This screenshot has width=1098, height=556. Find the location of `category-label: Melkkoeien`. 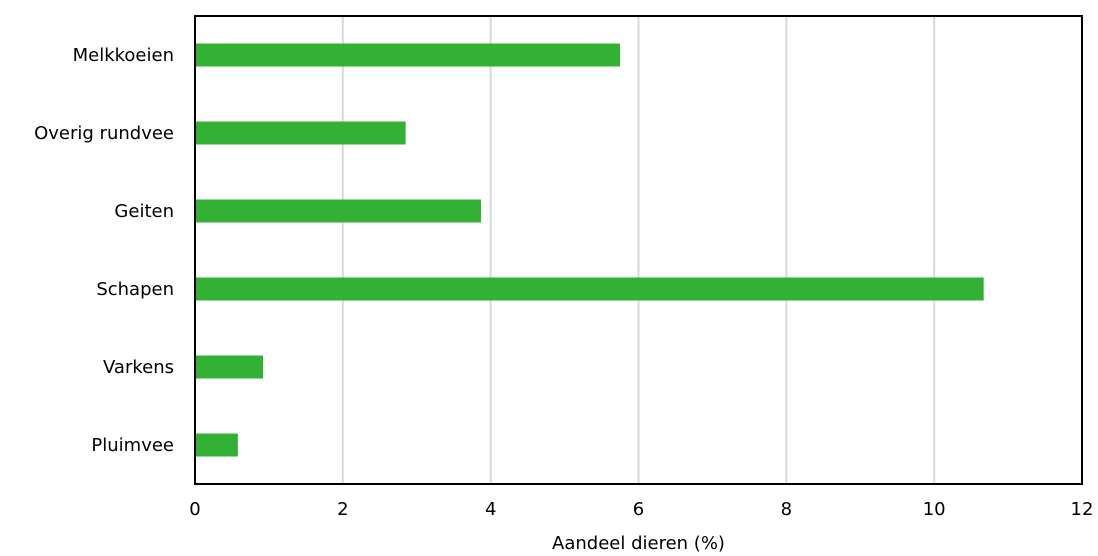

category-label: Melkkoeien is located at coordinates (123, 55).